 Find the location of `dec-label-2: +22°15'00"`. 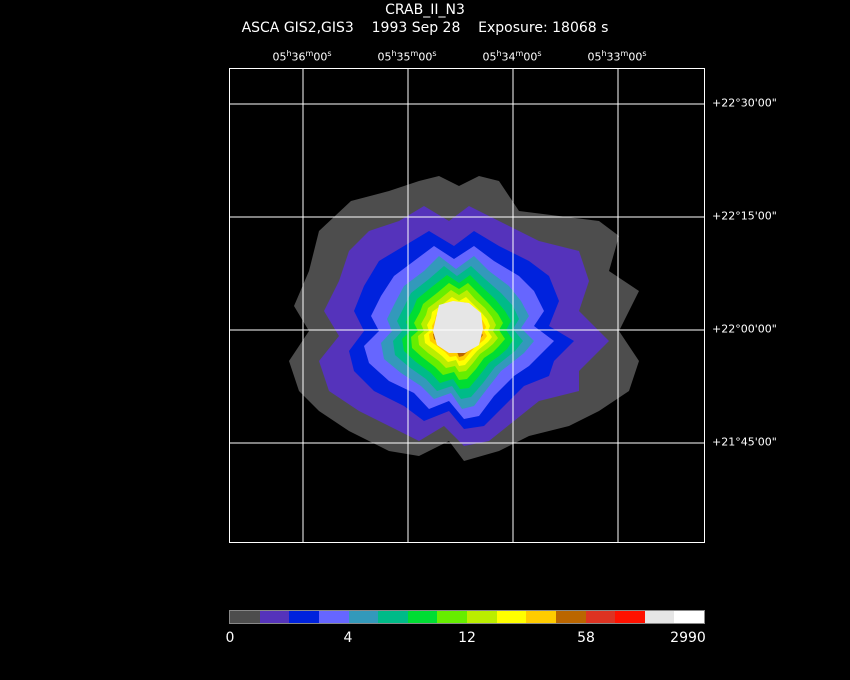

dec-label-2: +22°15'00" is located at coordinates (744, 216).